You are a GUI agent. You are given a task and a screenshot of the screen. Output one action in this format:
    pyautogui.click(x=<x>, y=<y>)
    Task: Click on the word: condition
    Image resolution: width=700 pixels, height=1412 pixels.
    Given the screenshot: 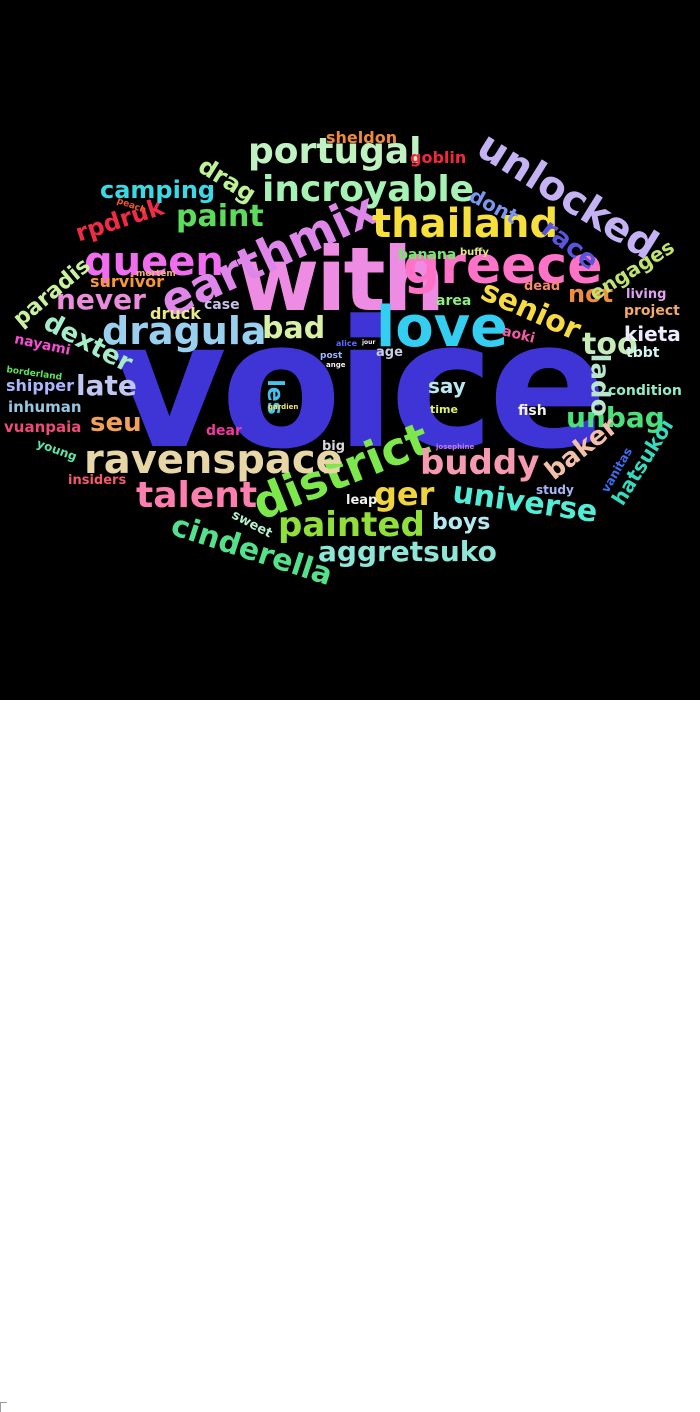 What is the action you would take?
    pyautogui.click(x=645, y=391)
    